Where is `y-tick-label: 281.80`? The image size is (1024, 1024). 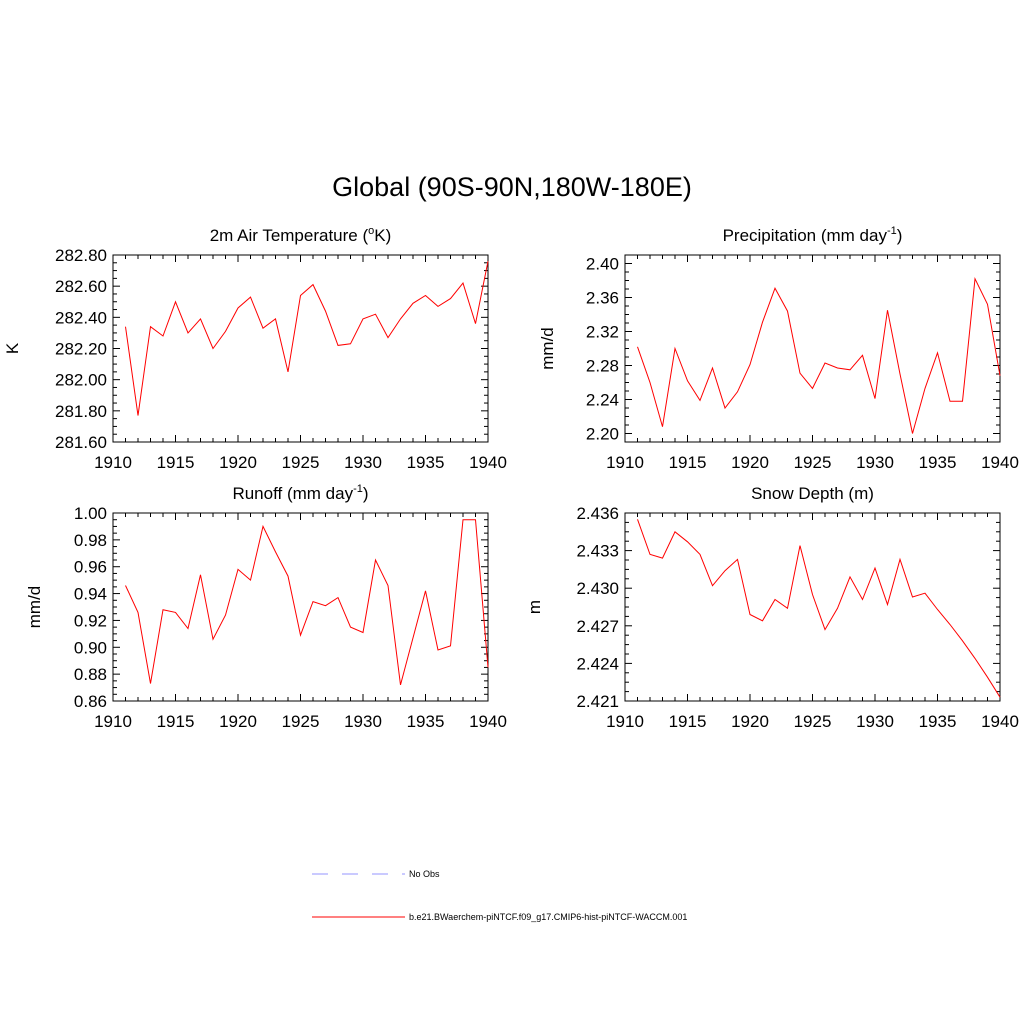
y-tick-label: 281.80 is located at coordinates (81, 411).